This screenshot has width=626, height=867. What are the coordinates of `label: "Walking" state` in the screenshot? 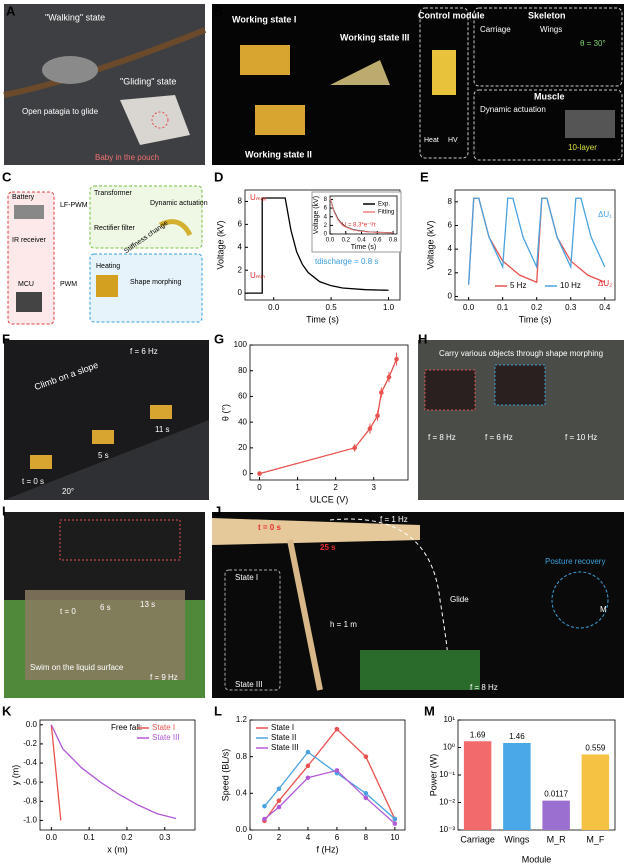 It's located at (75, 17).